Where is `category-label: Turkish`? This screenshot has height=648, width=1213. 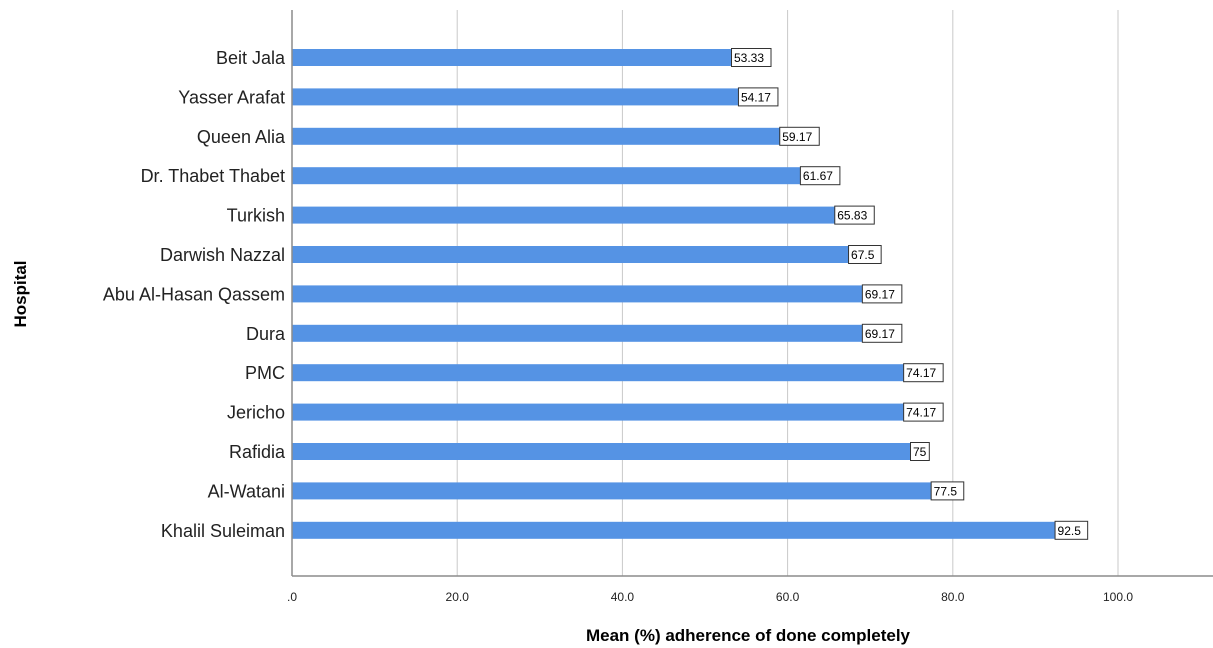
category-label: Turkish is located at coordinates (256, 216).